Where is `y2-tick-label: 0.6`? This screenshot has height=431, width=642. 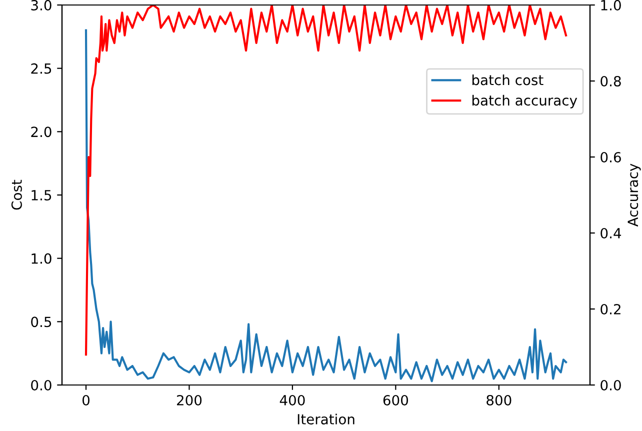 y2-tick-label: 0.6 is located at coordinates (610, 157).